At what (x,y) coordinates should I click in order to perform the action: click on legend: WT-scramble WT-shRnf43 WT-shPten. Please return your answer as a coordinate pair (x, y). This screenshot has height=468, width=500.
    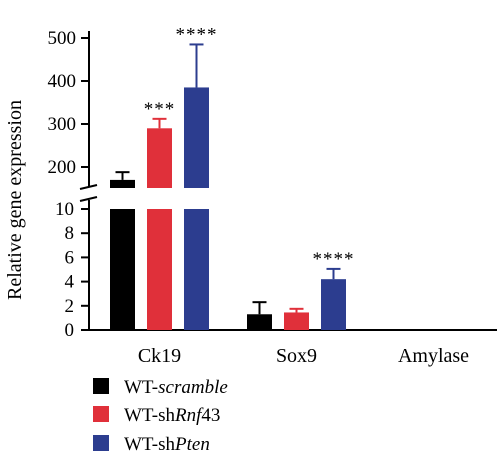
    Looking at the image, I should click on (160, 416).